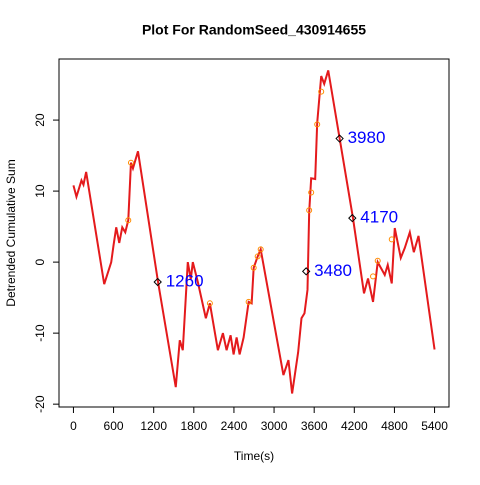 The height and width of the screenshot is (485, 480). I want to click on y-tick-label: 10, so click(40, 191).